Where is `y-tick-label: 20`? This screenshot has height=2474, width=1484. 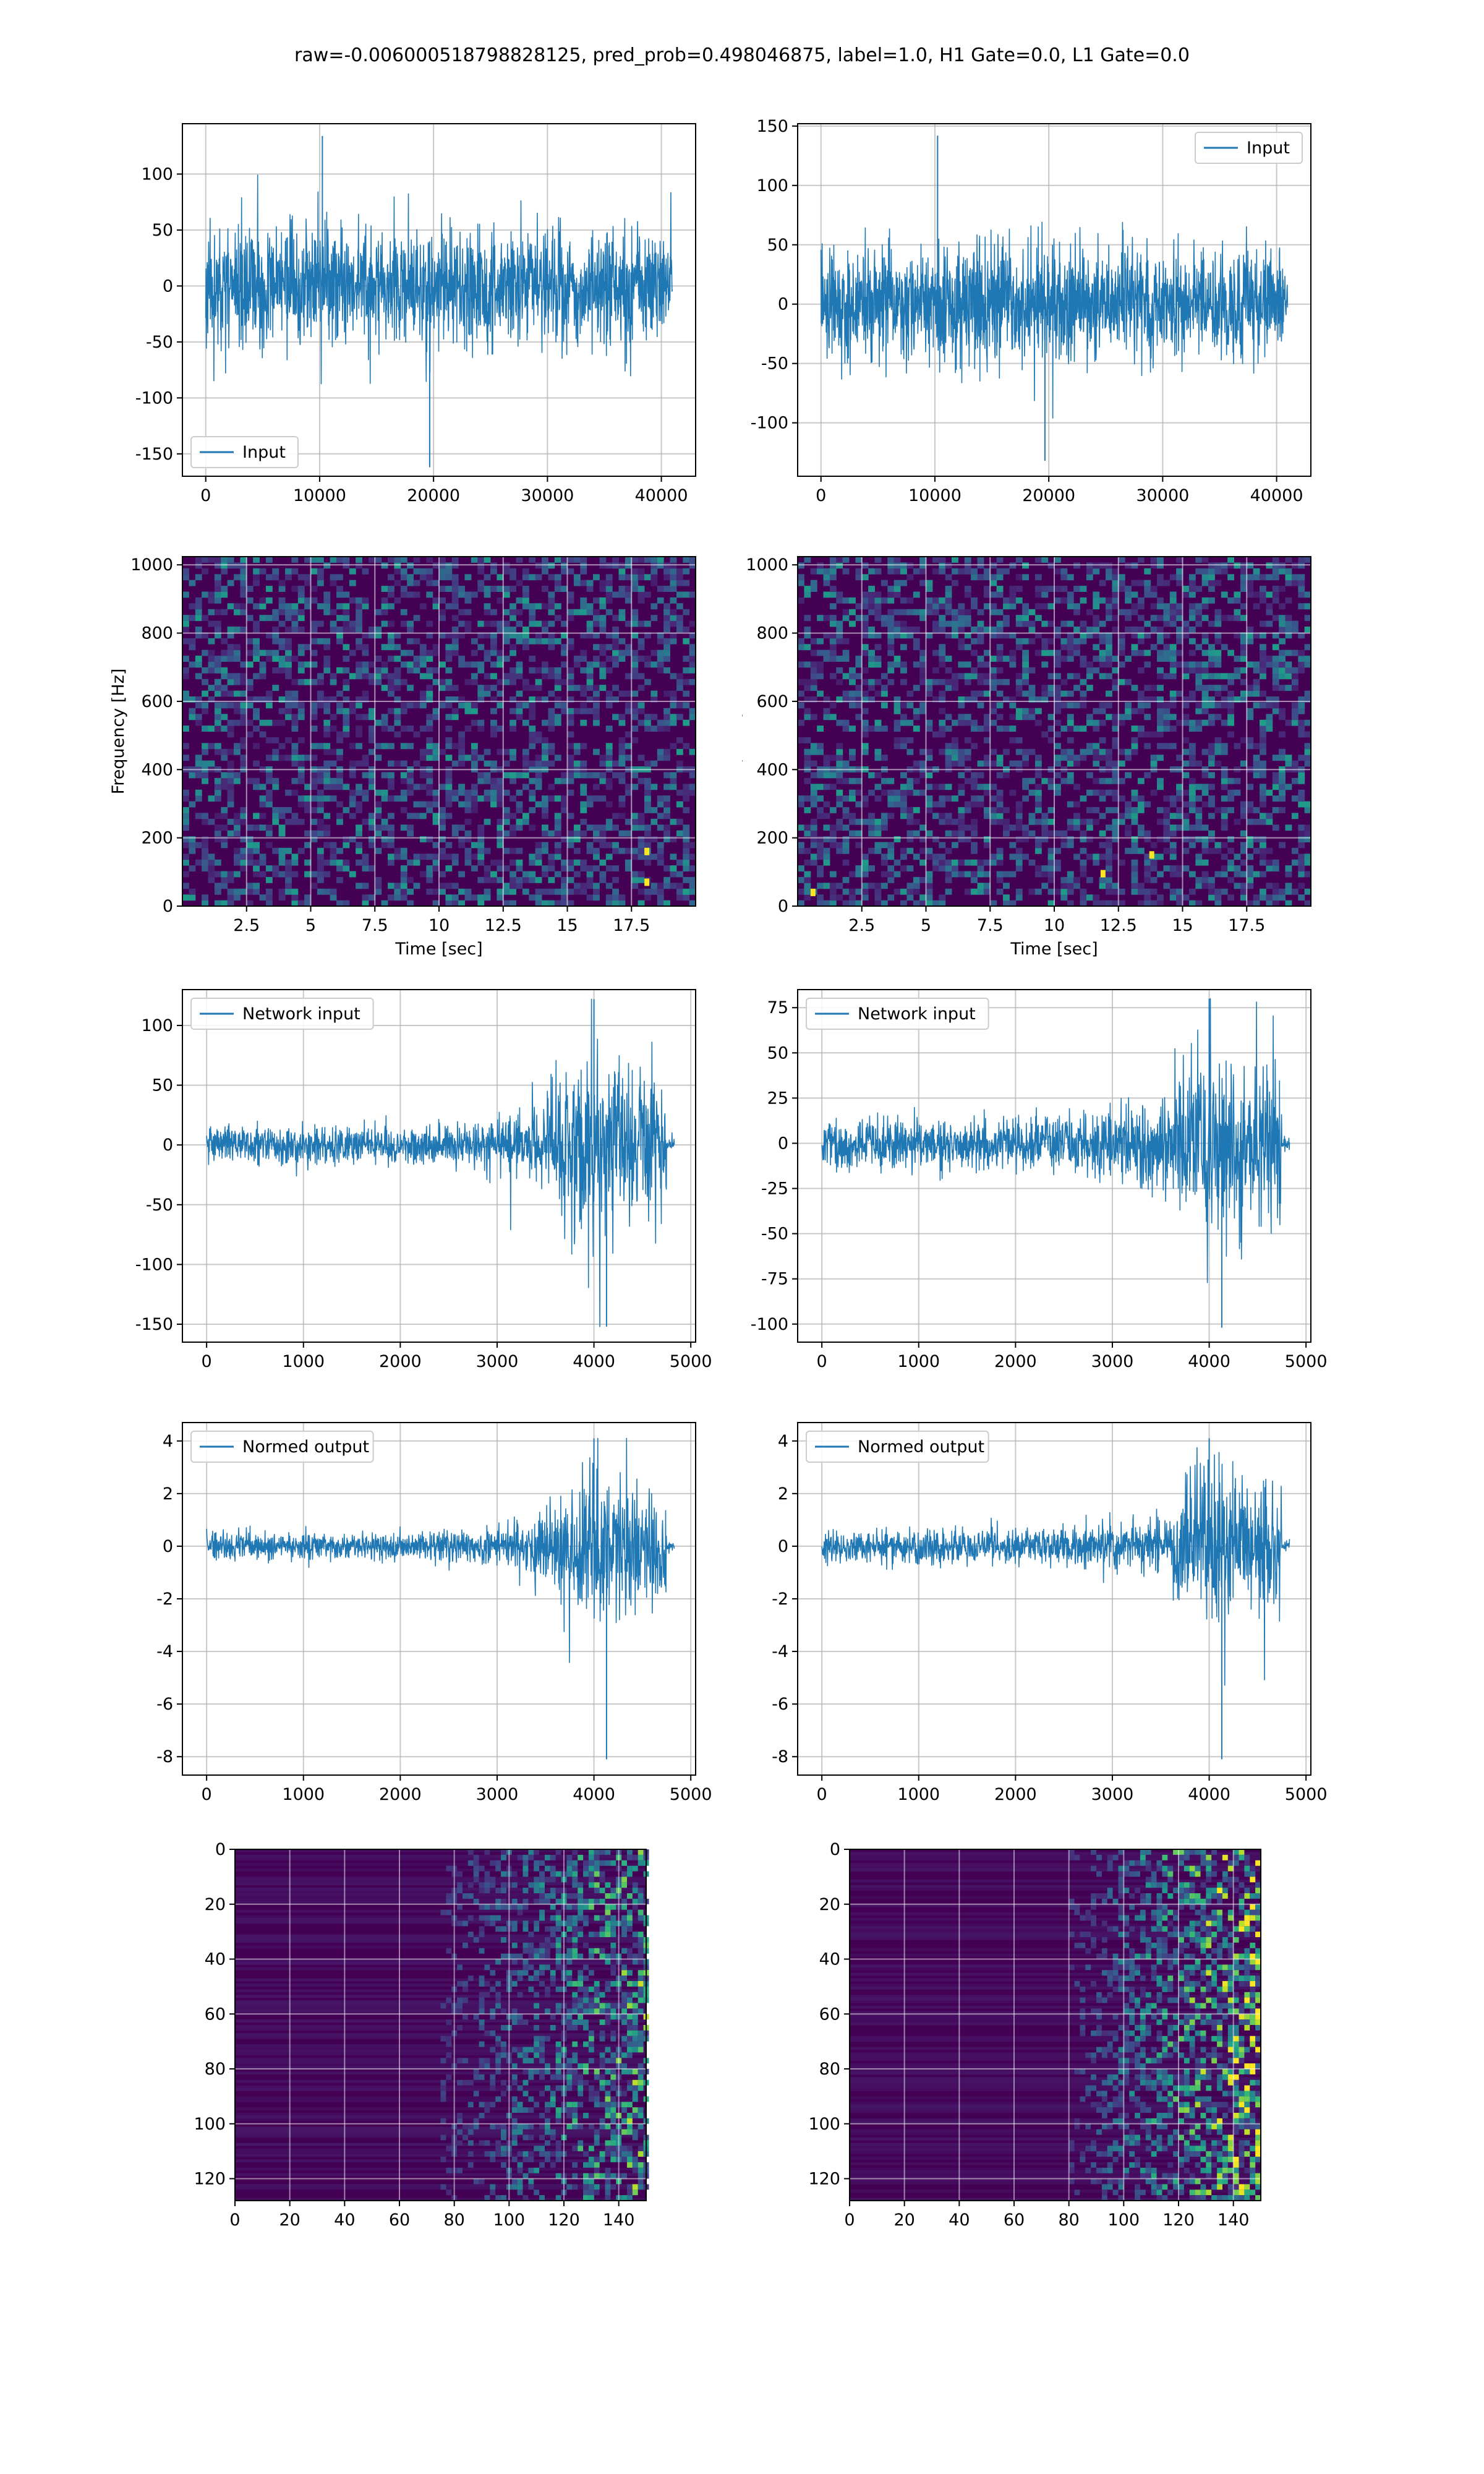 y-tick-label: 20 is located at coordinates (215, 1904).